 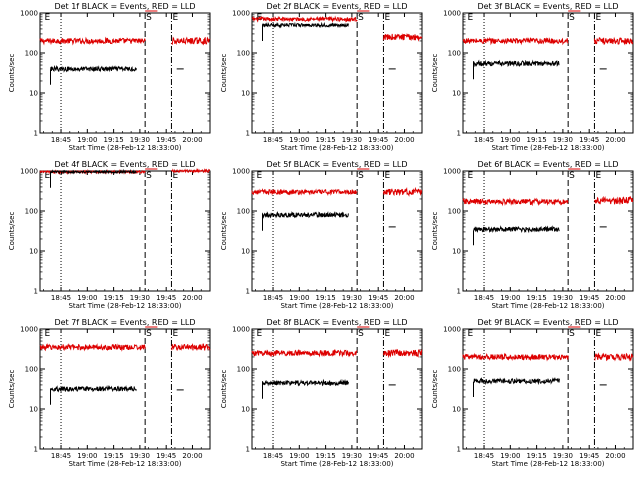 What do you see at coordinates (336, 322) in the screenshot?
I see `chart-title: Det 8f BLACK = Events, RED = LLD` at bounding box center [336, 322].